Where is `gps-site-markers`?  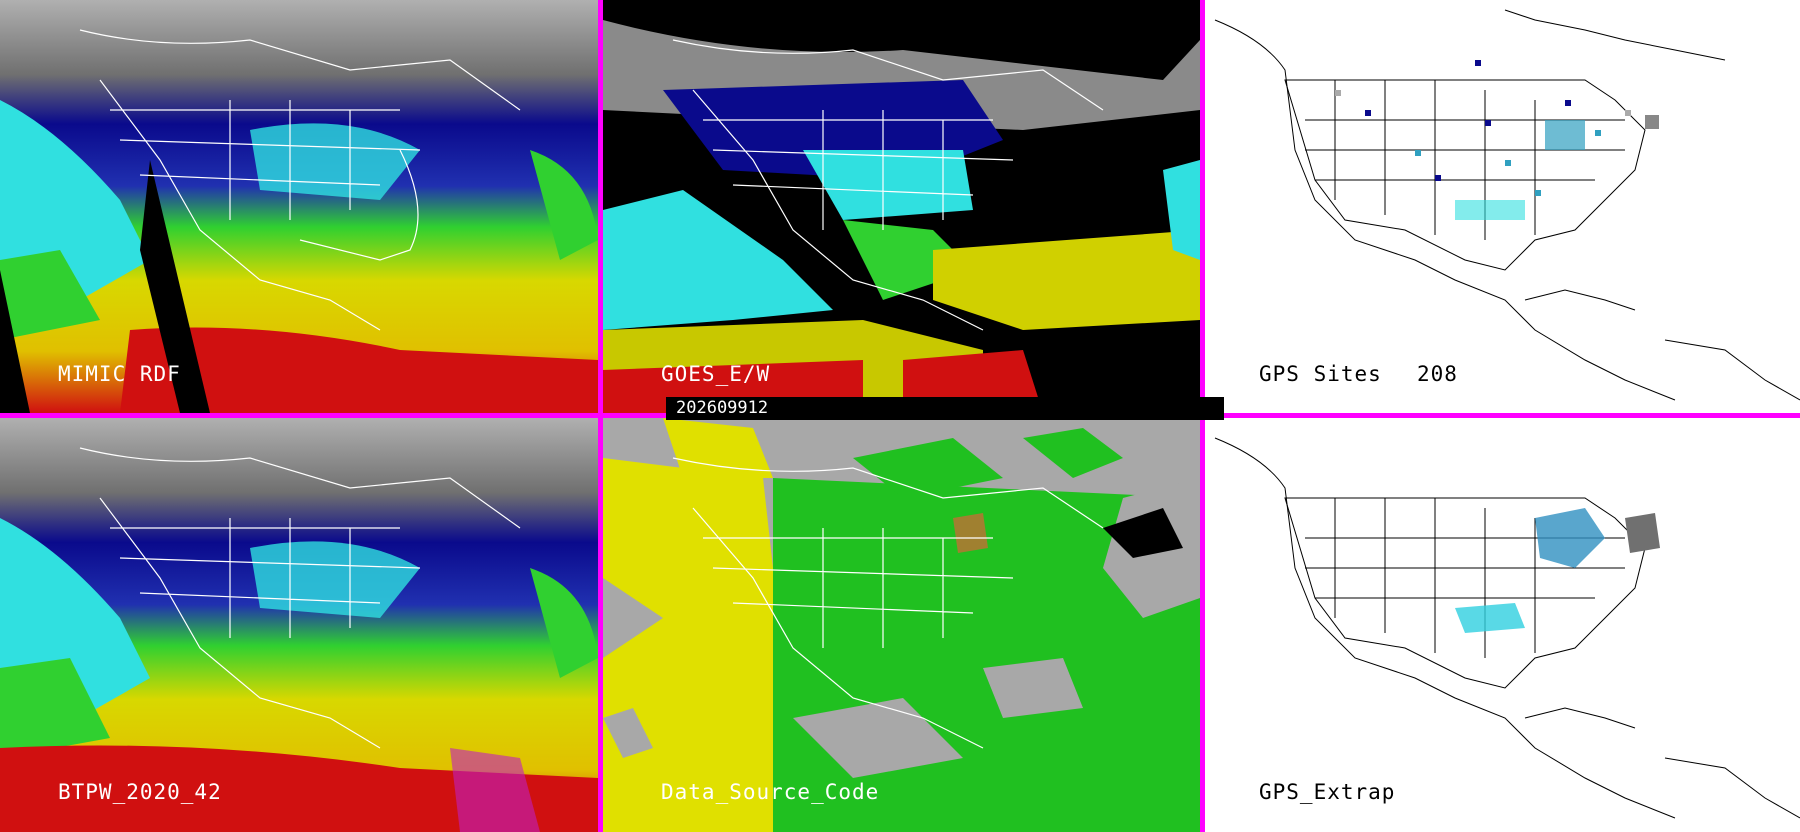 gps-site-markers is located at coordinates (1497, 140).